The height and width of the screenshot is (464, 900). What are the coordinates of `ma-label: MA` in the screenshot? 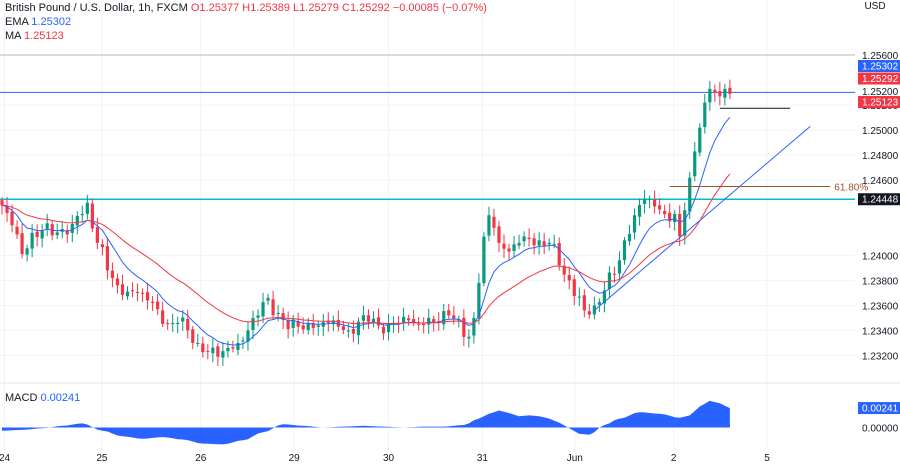 It's located at (13, 36).